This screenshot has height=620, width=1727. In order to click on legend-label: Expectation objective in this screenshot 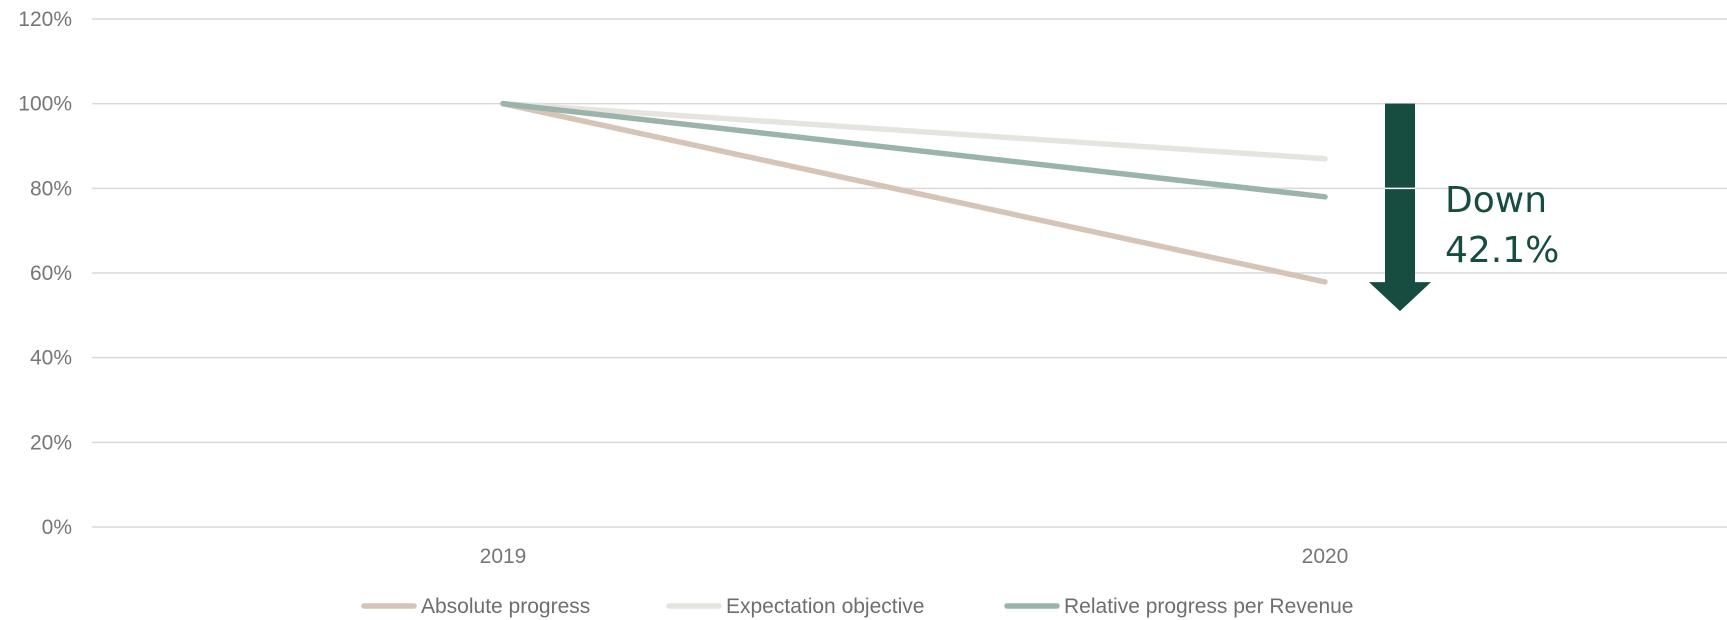, I will do `click(825, 606)`.